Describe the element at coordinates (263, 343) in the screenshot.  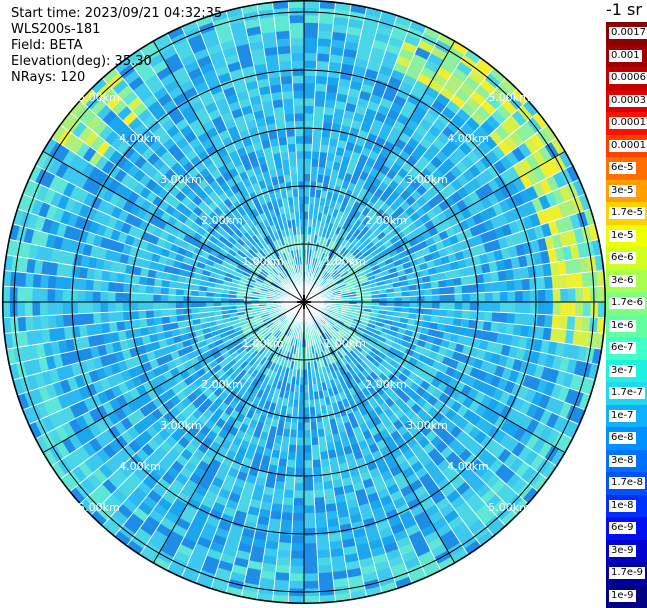
I see `range-label: 1.00km` at that location.